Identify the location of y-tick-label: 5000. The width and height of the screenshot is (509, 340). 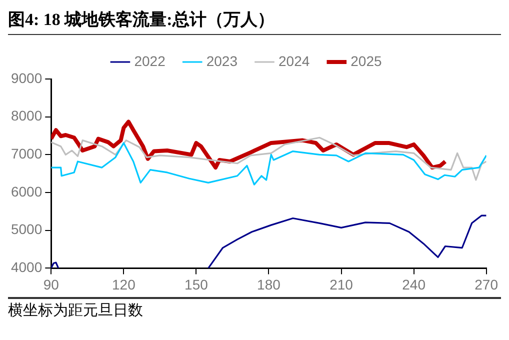
(26, 229).